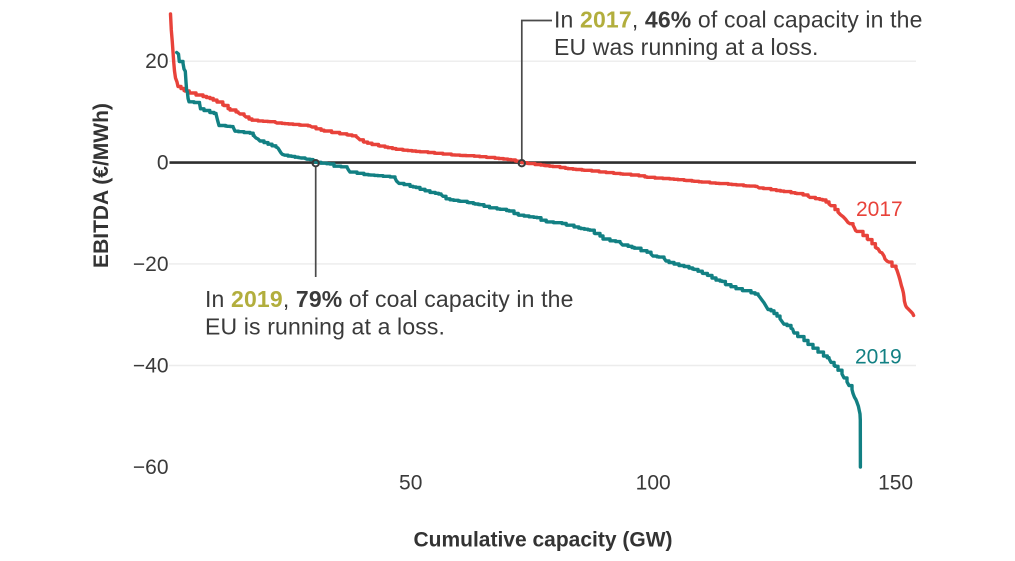 This screenshot has height=561, width=1015. I want to click on svg-text: 100, so click(653, 483).